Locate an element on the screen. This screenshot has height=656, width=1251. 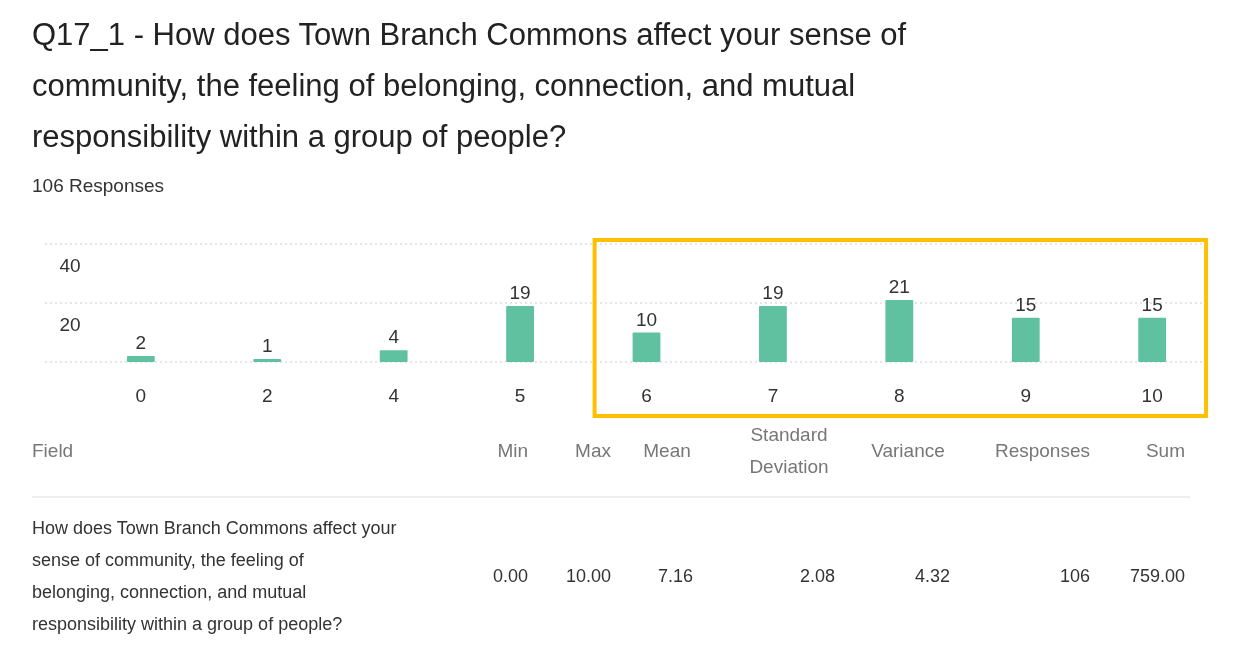
x-tick-label: 7 is located at coordinates (773, 395).